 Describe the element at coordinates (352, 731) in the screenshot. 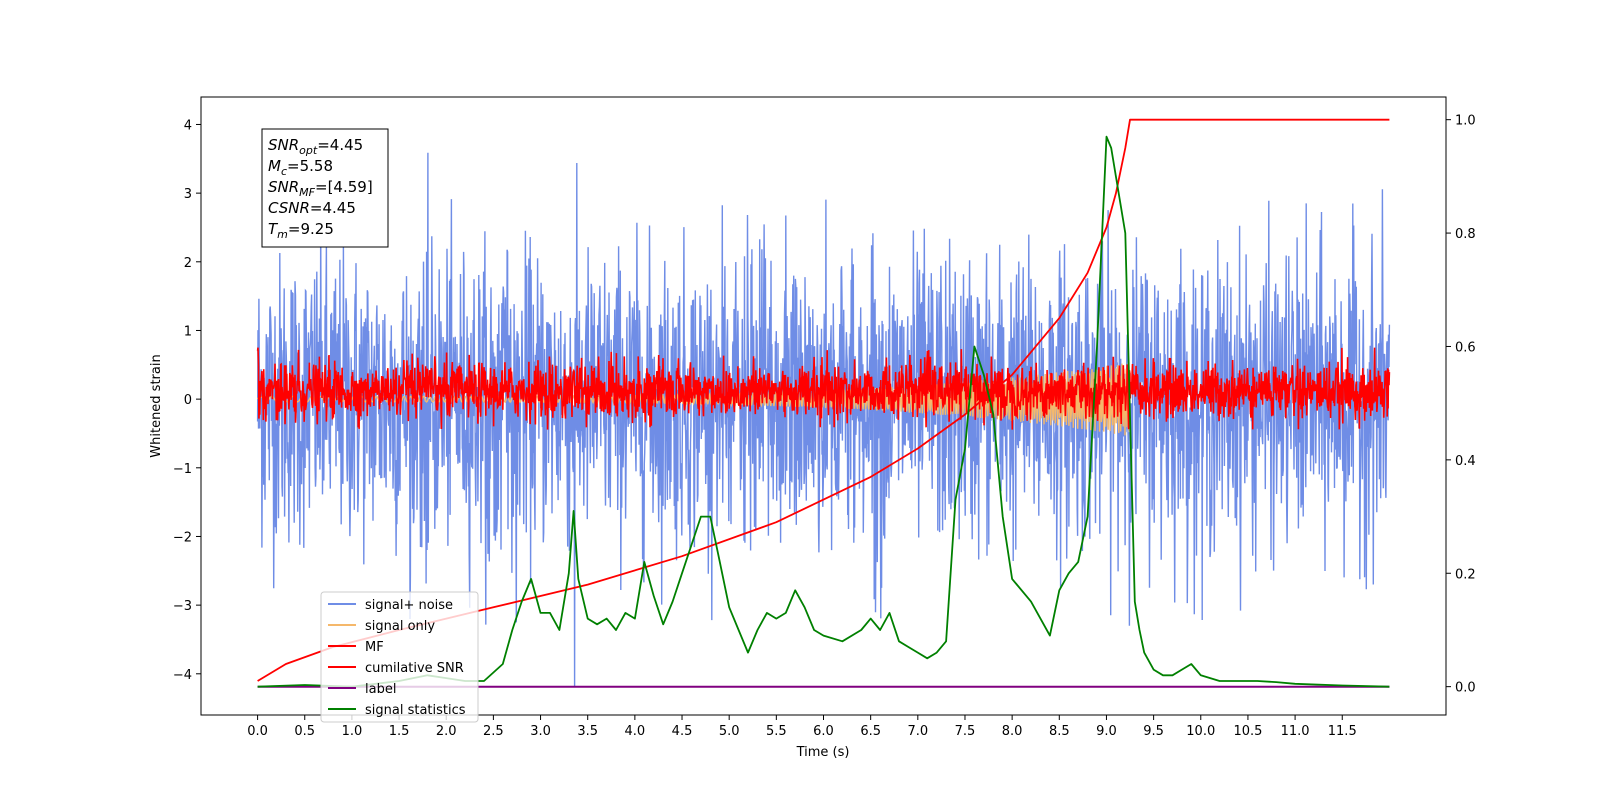

I see `x-tick-label: 1.0` at that location.